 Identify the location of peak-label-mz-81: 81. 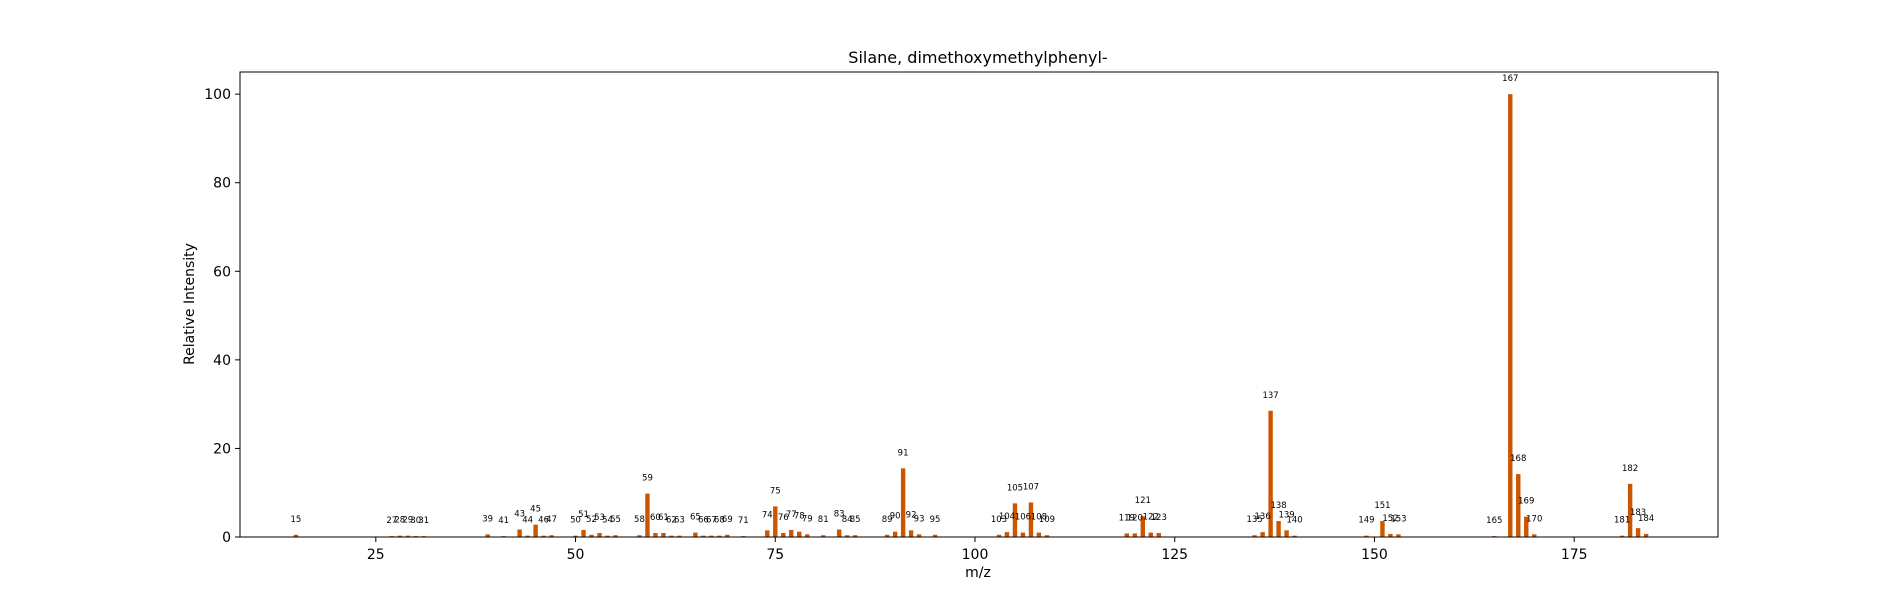
(823, 520).